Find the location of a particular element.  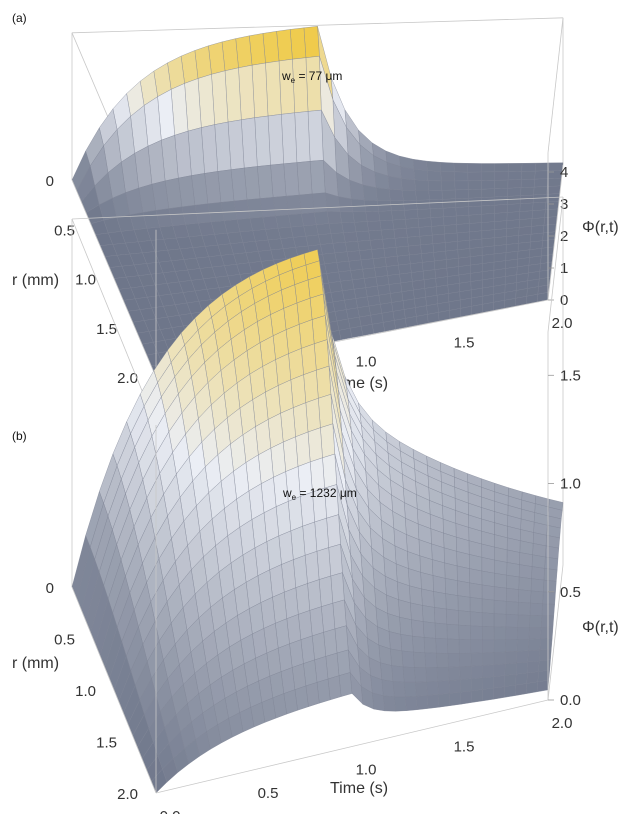

r-axis-label: r (mm) is located at coordinates (35, 663).